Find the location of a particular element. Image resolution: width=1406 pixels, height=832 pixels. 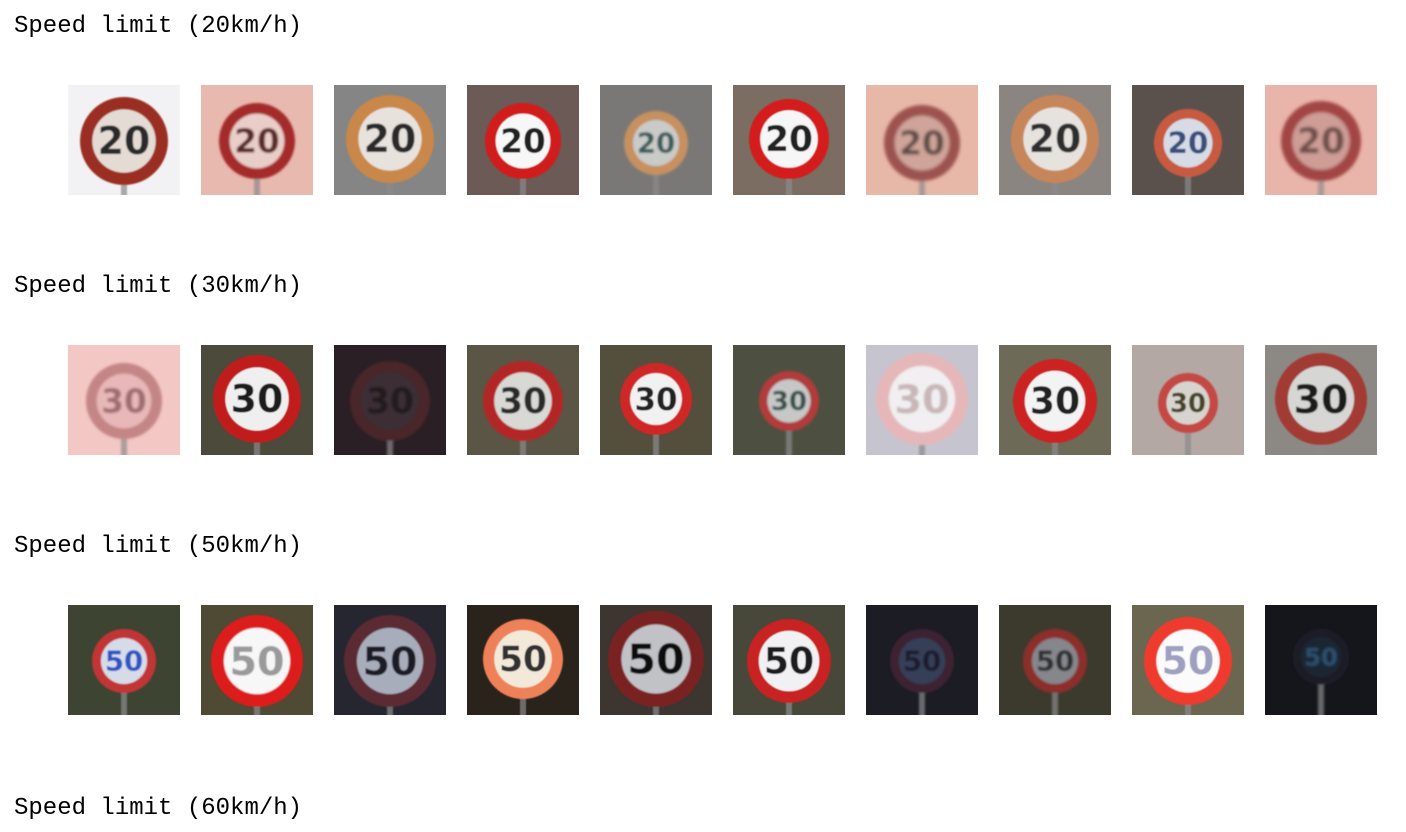

class-title: Speed limit (30km/h) is located at coordinates (158, 286).